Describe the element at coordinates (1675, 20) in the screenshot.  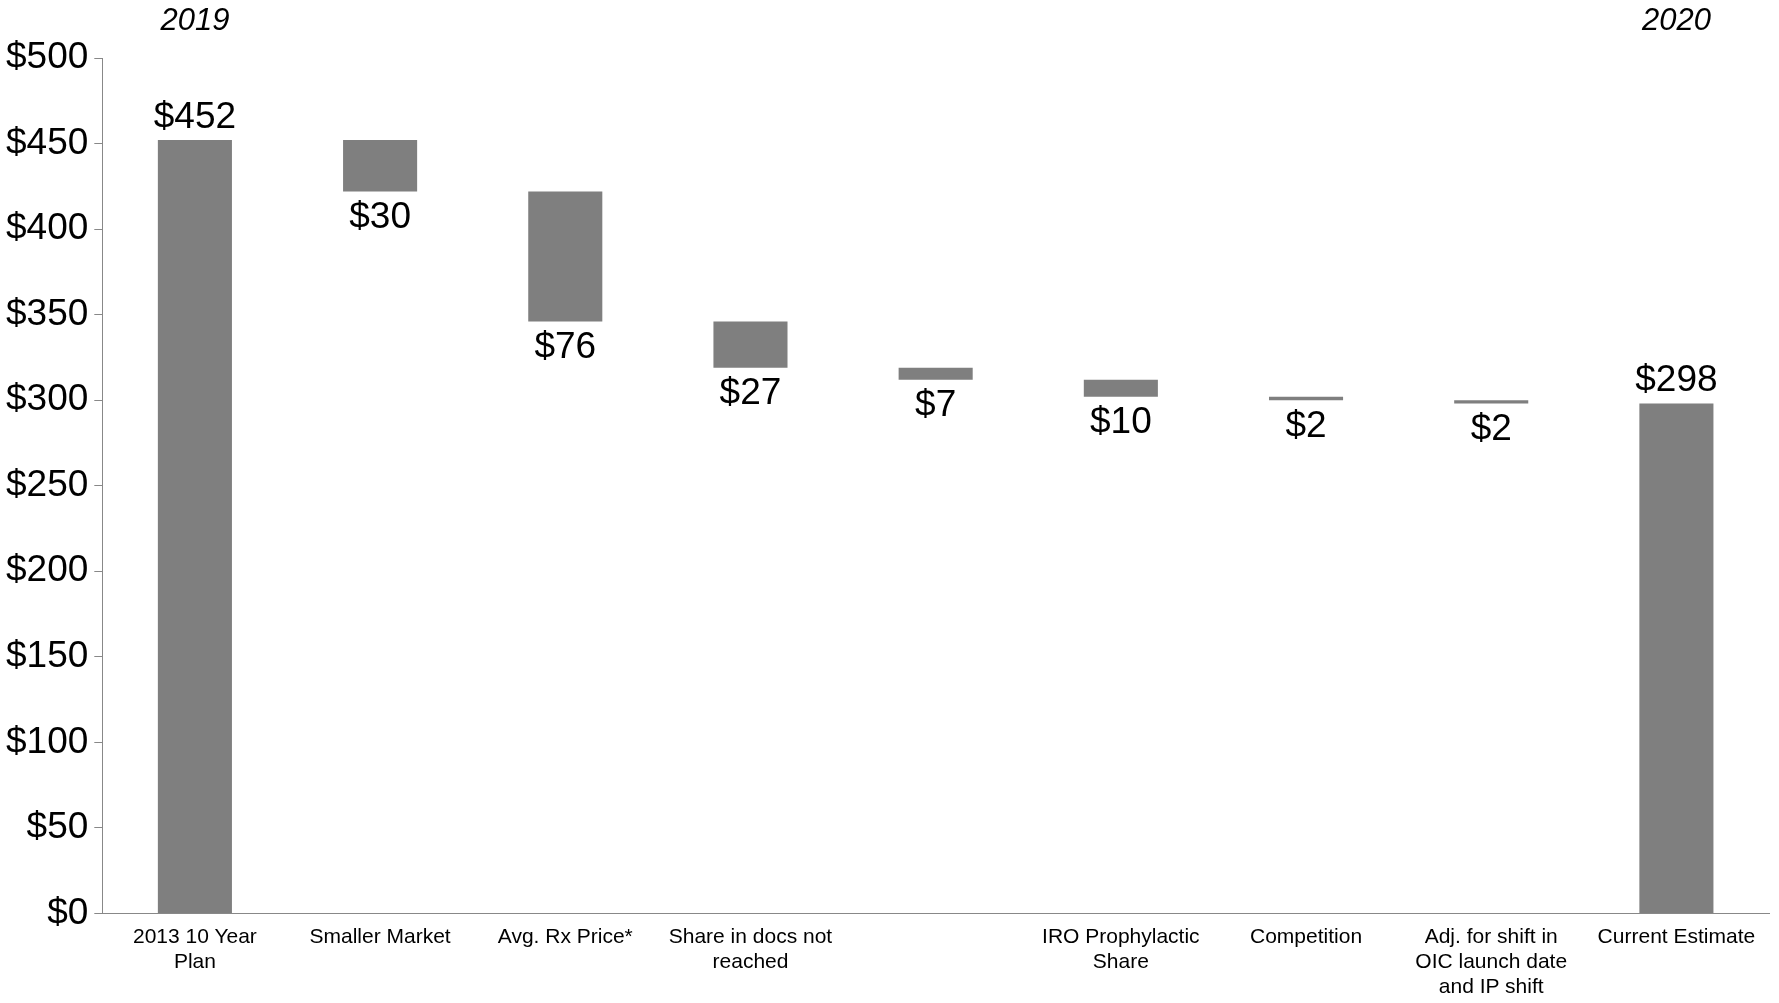
I see `text: 2020` at that location.